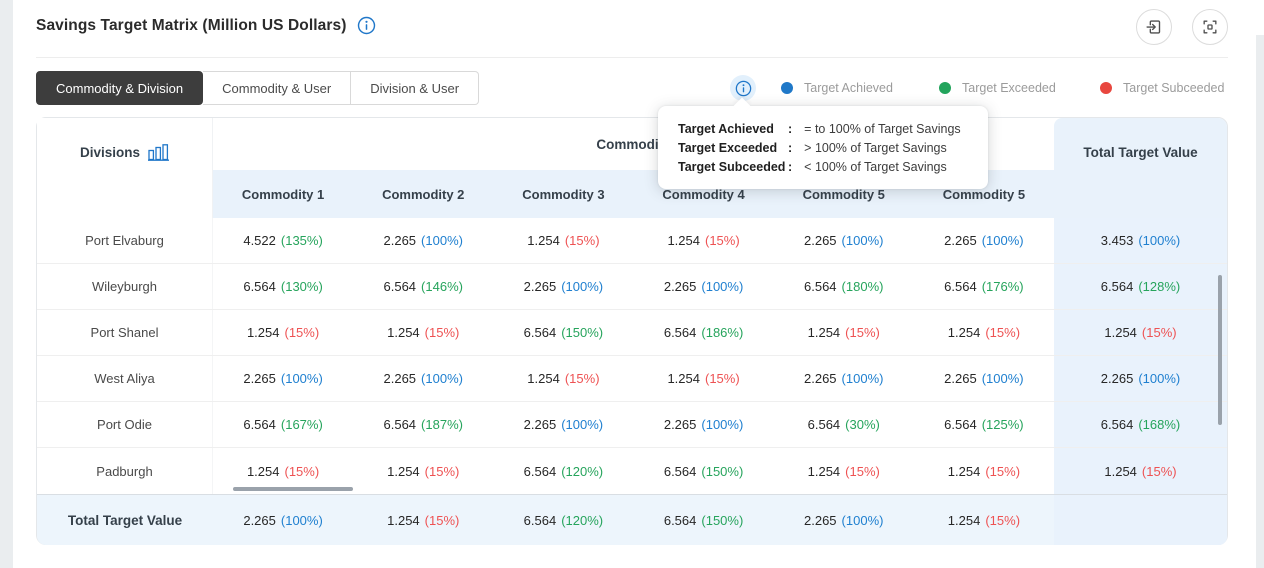  Describe the element at coordinates (120, 88) in the screenshot. I see `tab-commodity-division: Commodity & Division` at that location.